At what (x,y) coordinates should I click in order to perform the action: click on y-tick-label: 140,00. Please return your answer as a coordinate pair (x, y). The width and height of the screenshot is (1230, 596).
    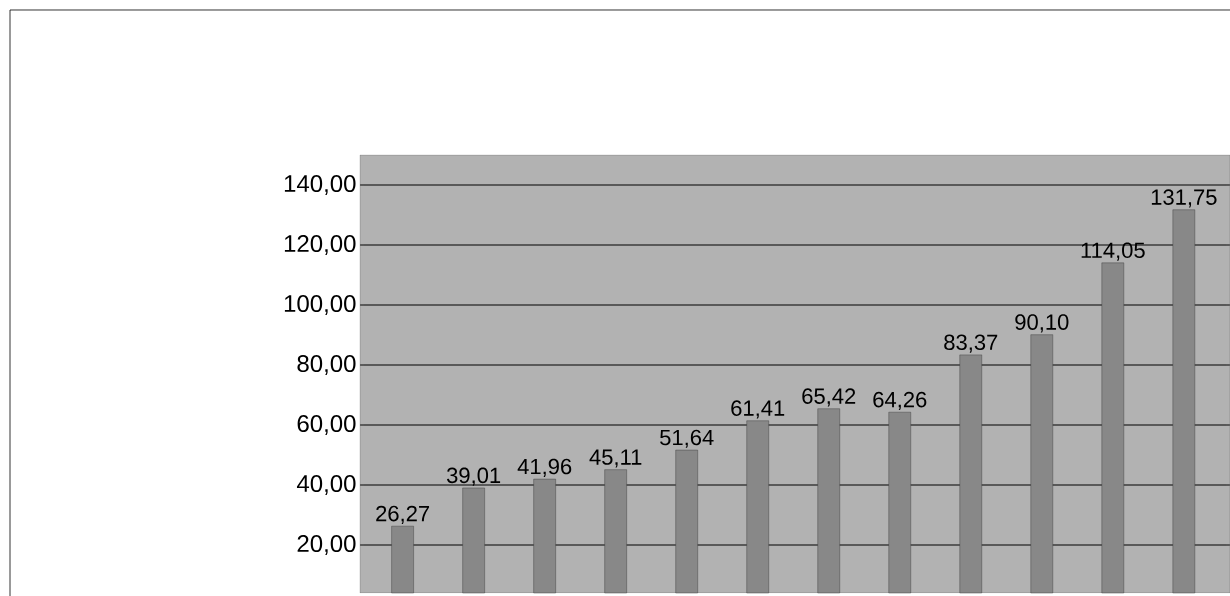
    Looking at the image, I should click on (320, 185).